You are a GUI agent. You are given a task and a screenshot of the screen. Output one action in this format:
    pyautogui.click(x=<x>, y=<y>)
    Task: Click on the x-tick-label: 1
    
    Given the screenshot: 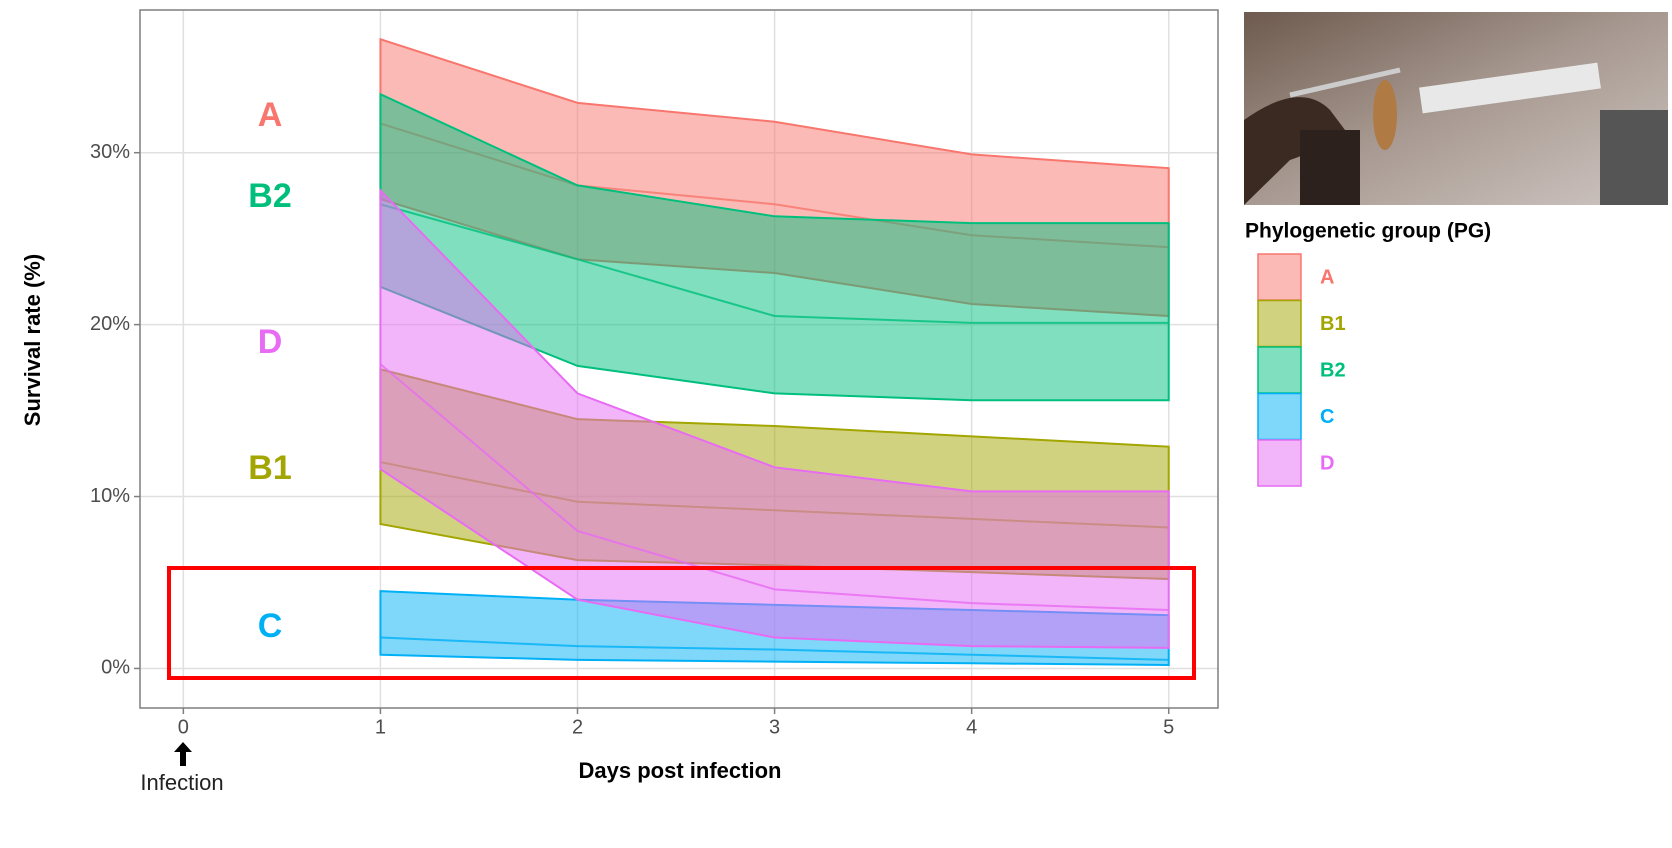 What is the action you would take?
    pyautogui.click(x=380, y=727)
    